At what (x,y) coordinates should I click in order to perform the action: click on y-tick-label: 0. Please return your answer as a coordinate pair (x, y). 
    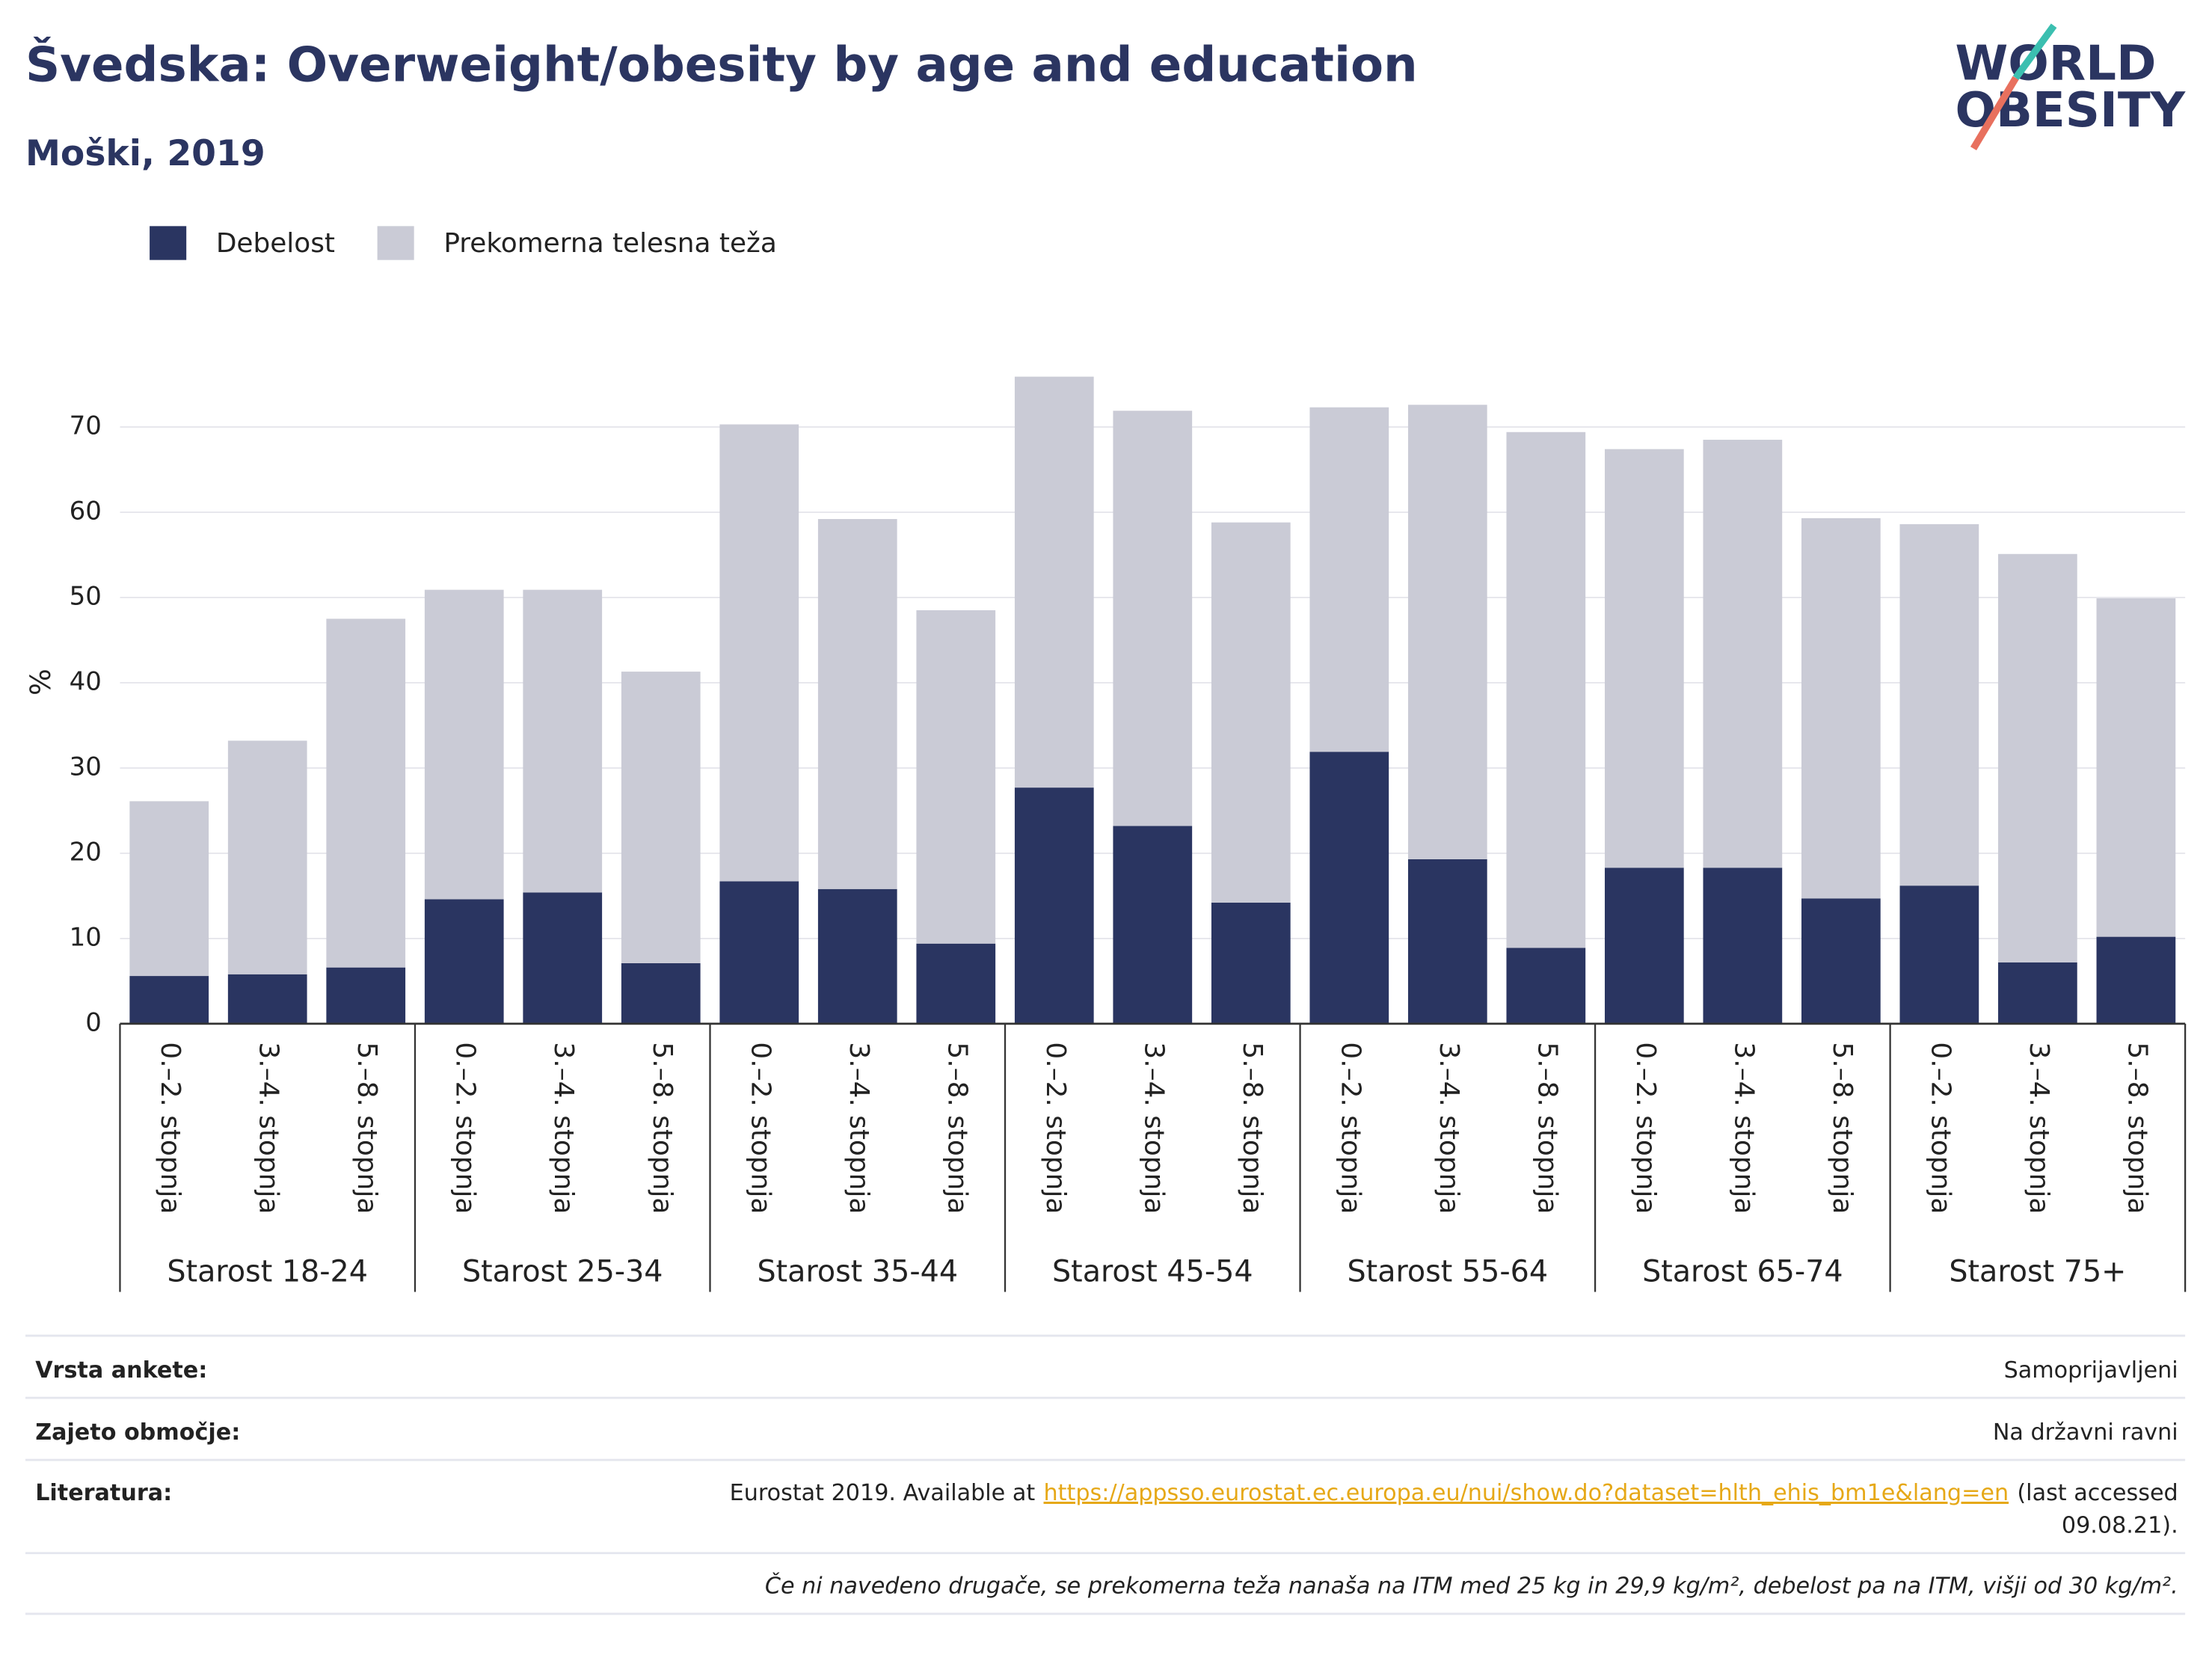
    Looking at the image, I should click on (93, 1022).